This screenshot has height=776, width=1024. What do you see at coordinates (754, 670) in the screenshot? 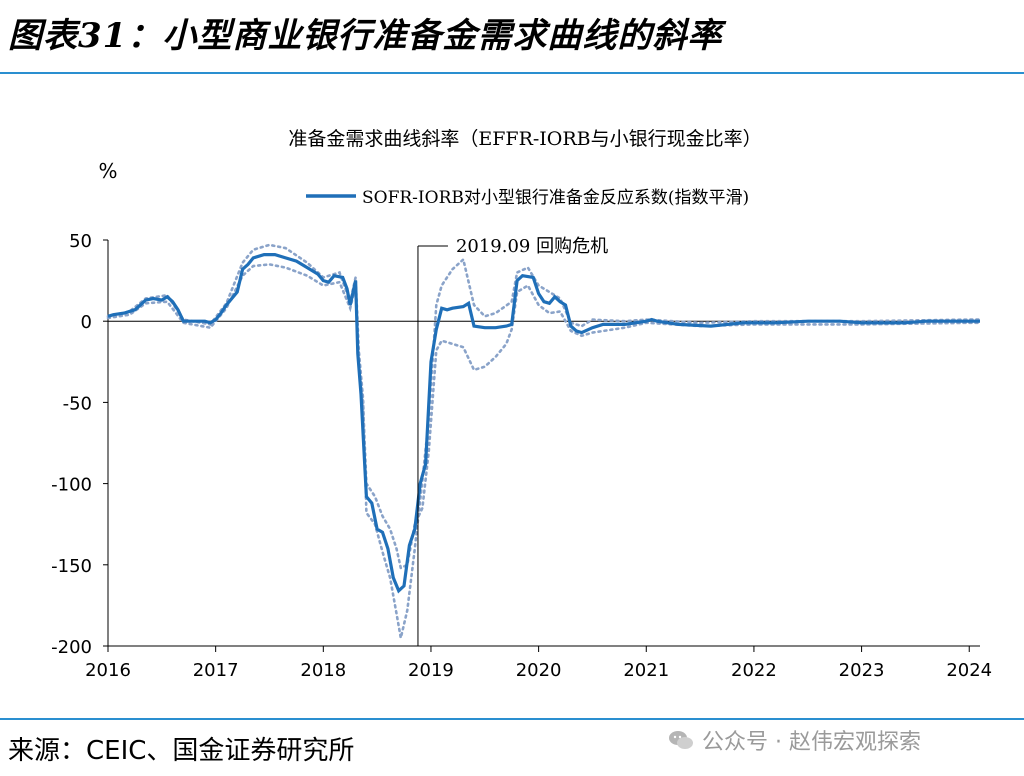
I see `x-tick-label: 2022` at bounding box center [754, 670].